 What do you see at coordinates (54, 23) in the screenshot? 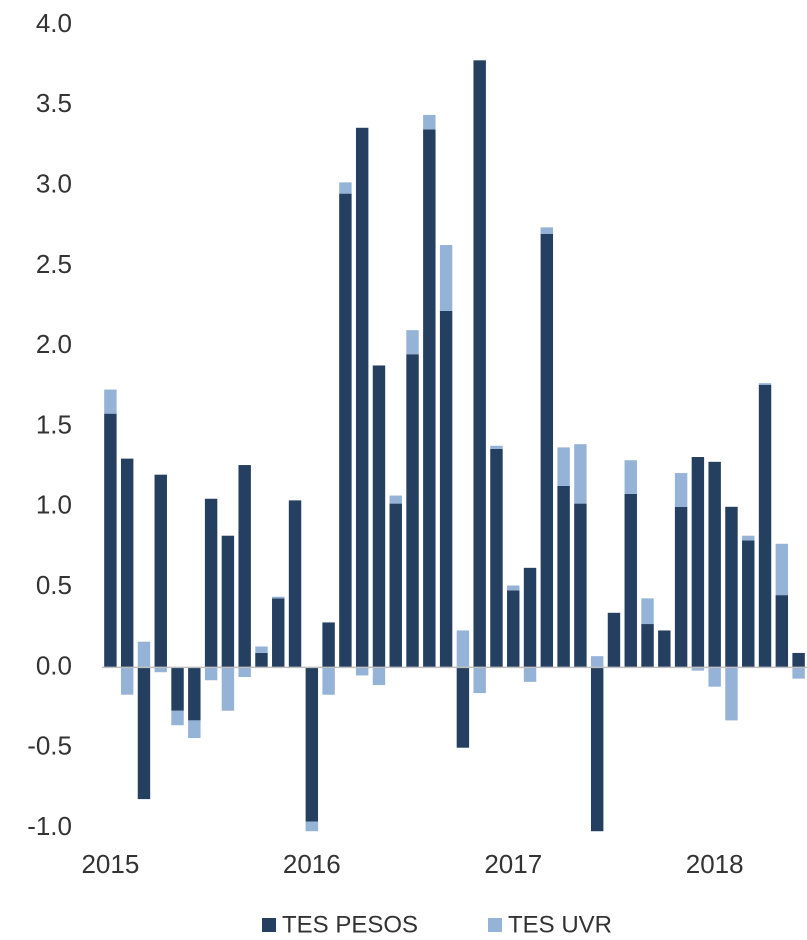
I see `y-tick-label: 4.0` at bounding box center [54, 23].